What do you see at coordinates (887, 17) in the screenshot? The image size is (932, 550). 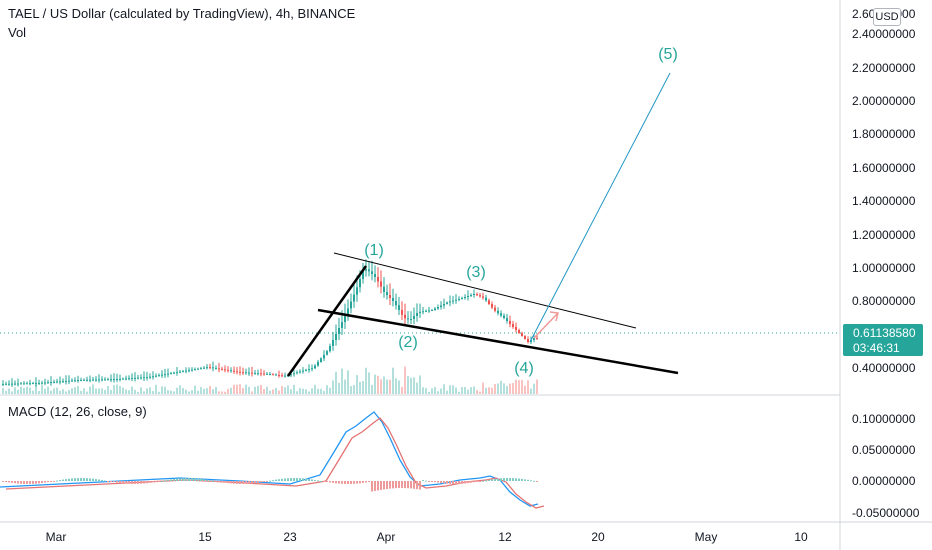 I see `currency-button: USD` at bounding box center [887, 17].